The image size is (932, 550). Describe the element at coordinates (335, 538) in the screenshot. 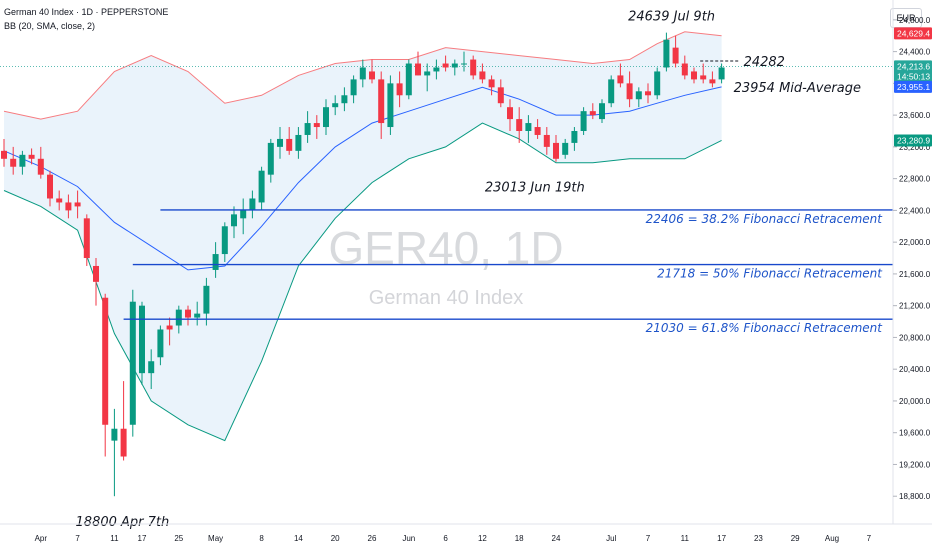

I see `x-tick-label: 20` at that location.